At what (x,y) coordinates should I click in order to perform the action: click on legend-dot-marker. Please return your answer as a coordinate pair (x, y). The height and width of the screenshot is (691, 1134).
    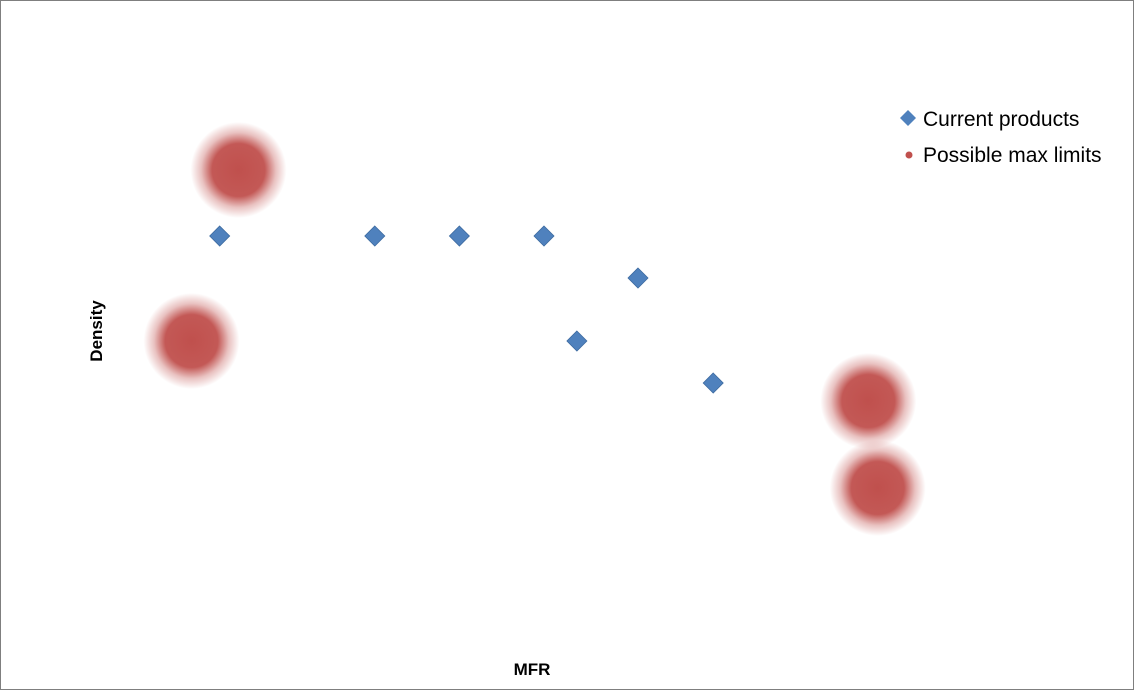
    Looking at the image, I should click on (909, 155).